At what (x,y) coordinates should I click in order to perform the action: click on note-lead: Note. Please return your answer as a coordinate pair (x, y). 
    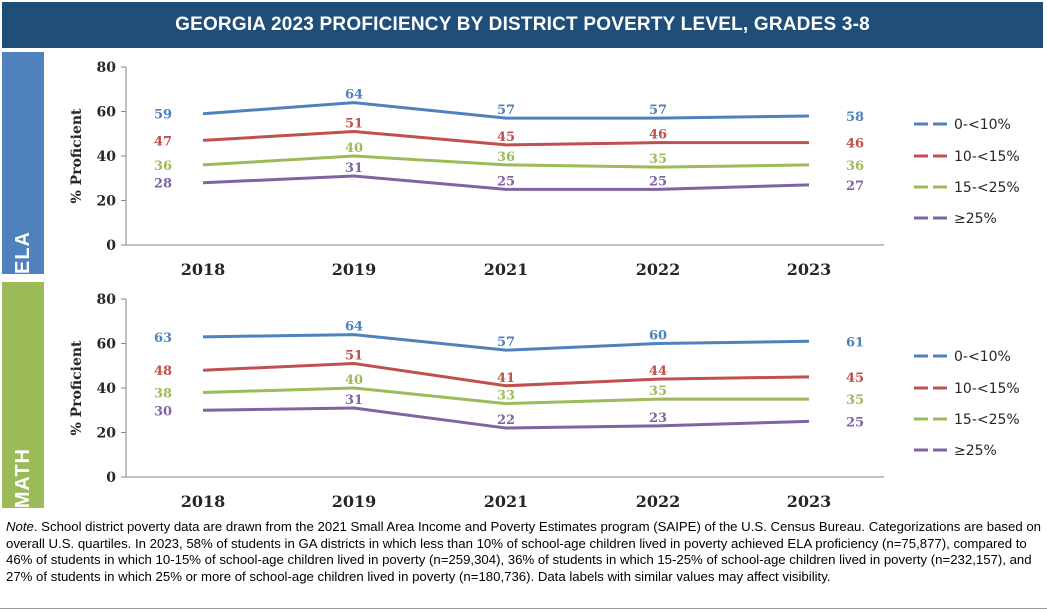
    Looking at the image, I should click on (20, 526).